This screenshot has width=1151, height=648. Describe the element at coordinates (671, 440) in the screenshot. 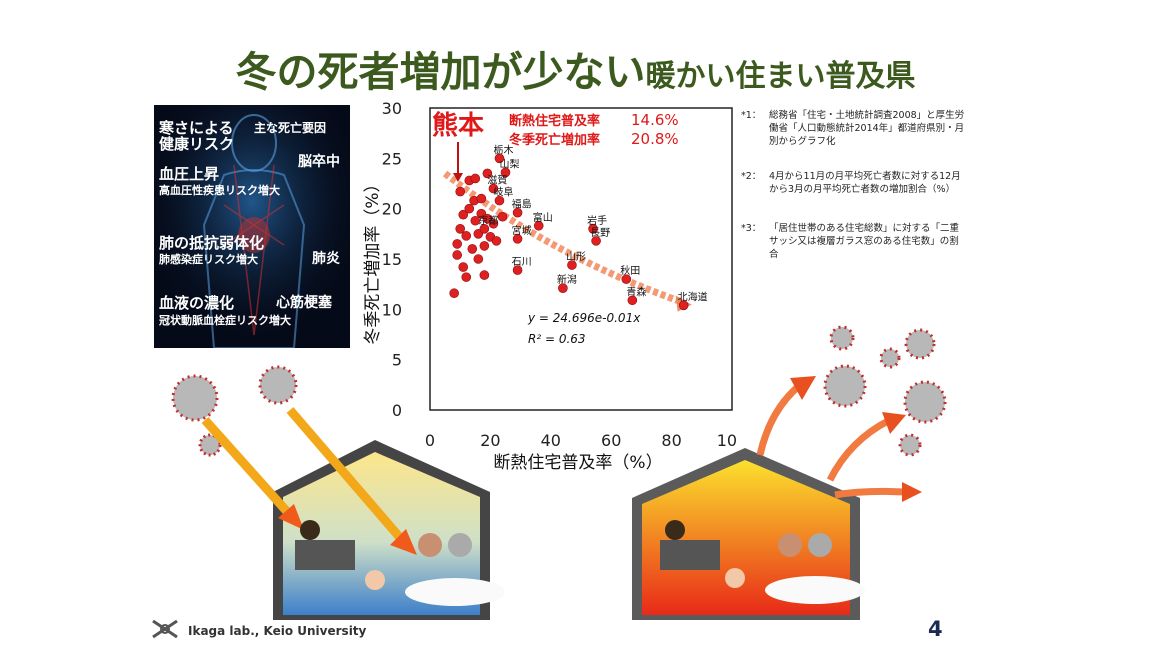

I see `x-tick-label: 80` at that location.